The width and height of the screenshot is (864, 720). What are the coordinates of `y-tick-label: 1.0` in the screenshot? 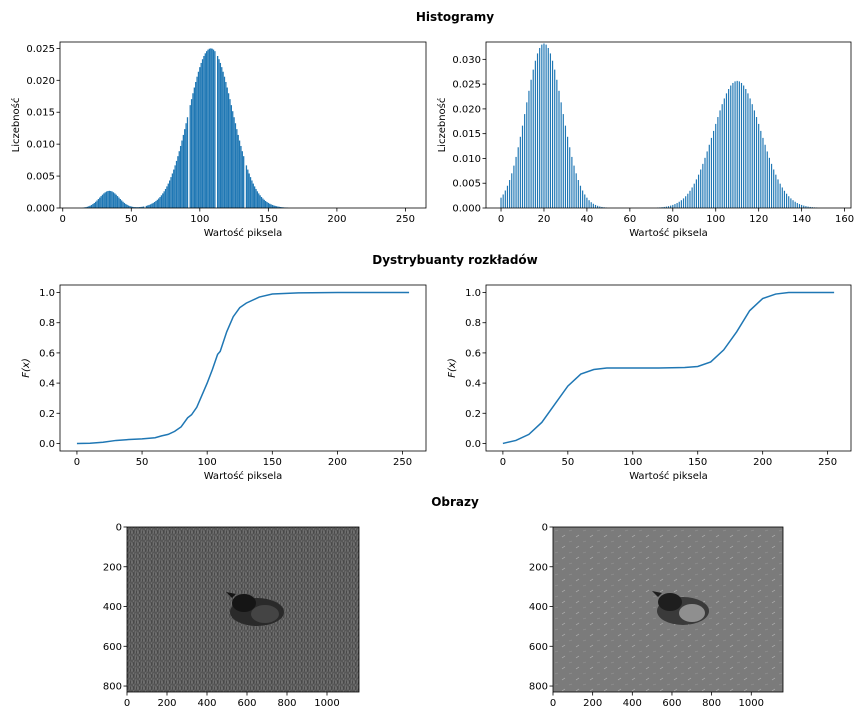 It's located at (473, 293).